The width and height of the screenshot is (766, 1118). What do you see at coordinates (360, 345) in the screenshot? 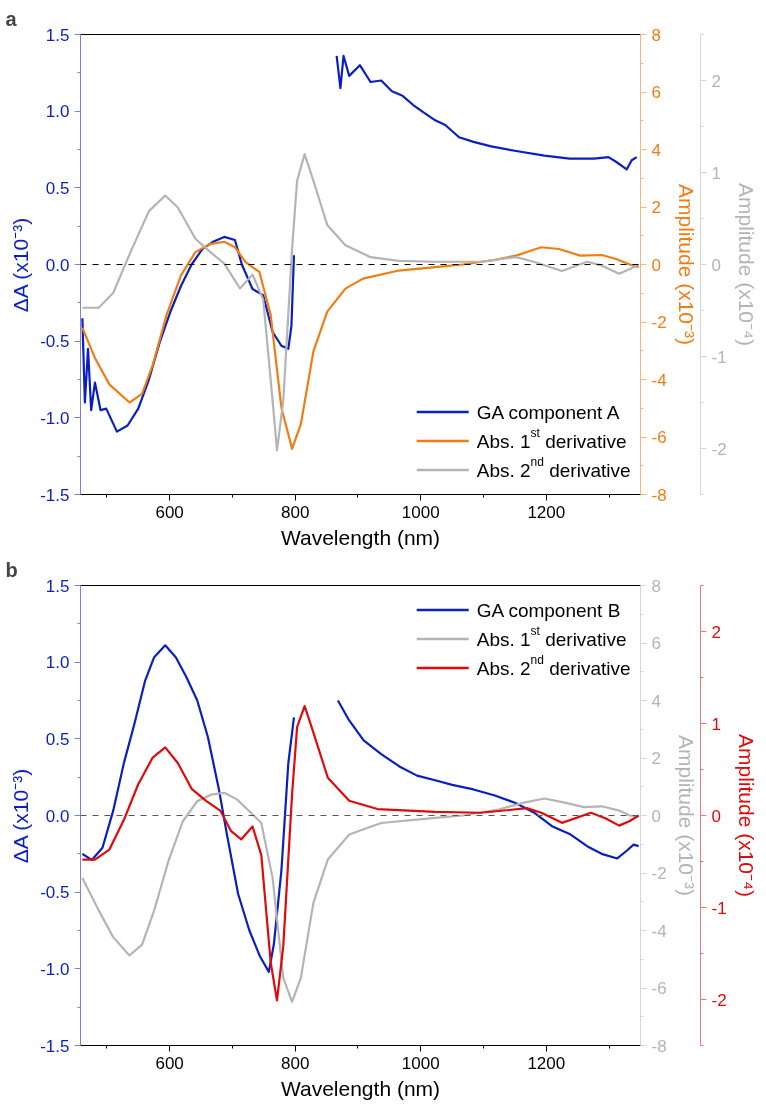
I see `line-series` at bounding box center [360, 345].